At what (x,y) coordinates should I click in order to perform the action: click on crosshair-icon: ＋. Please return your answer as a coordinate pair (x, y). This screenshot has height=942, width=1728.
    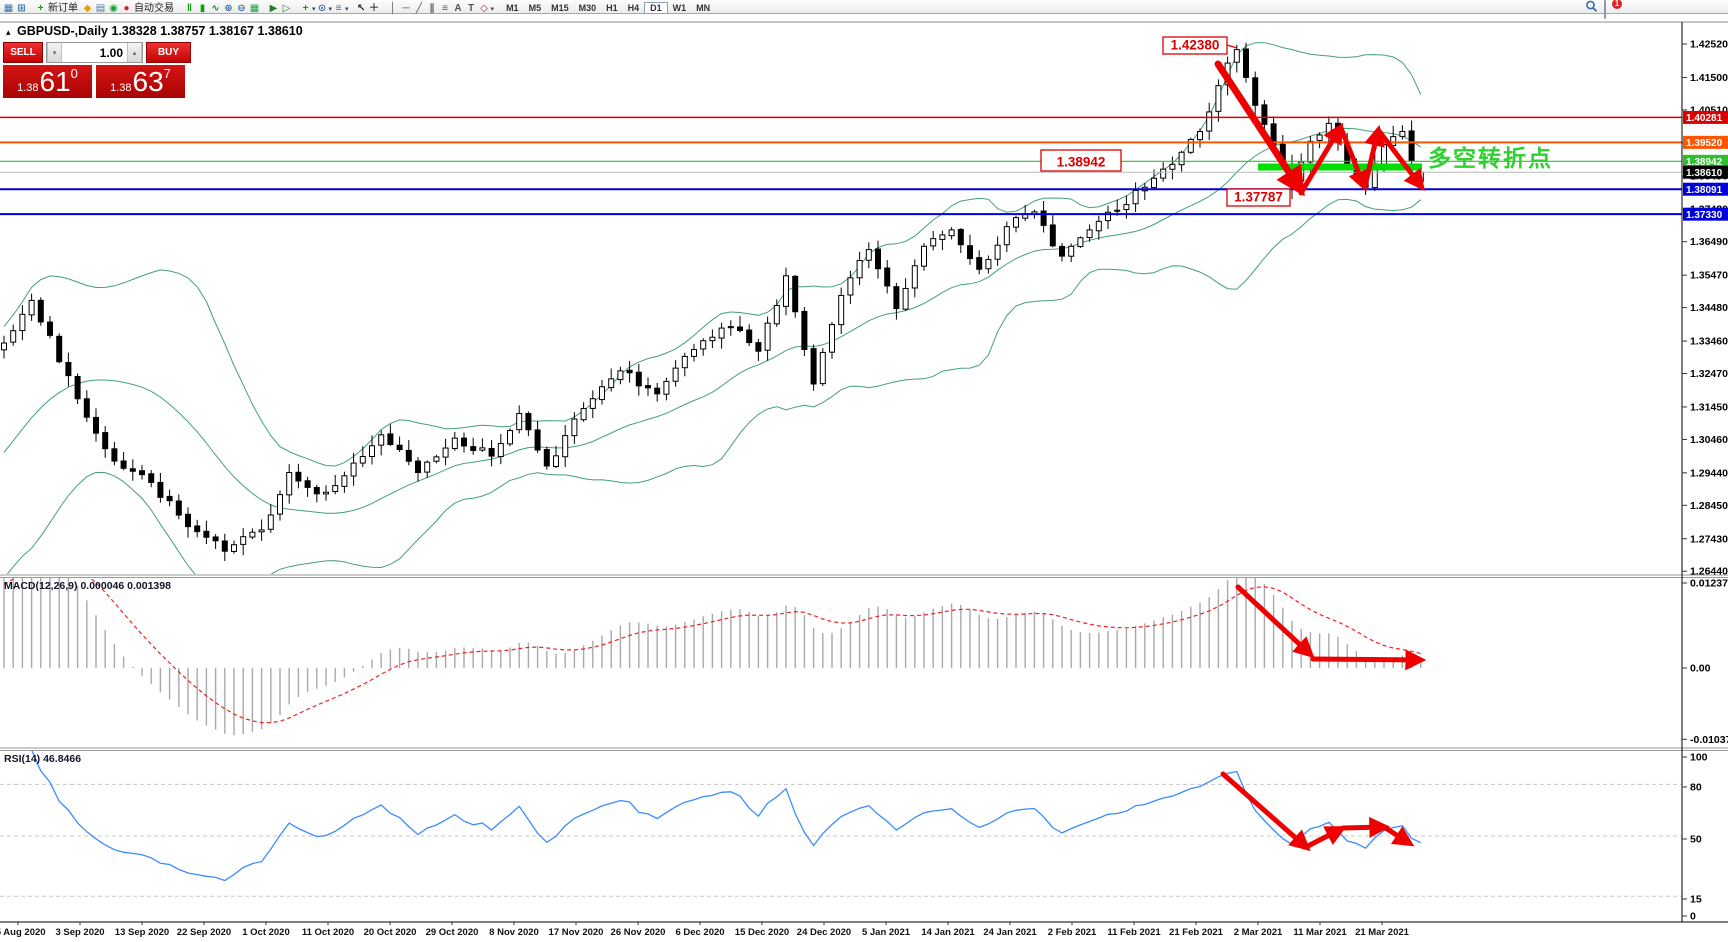
    Looking at the image, I should click on (374, 8).